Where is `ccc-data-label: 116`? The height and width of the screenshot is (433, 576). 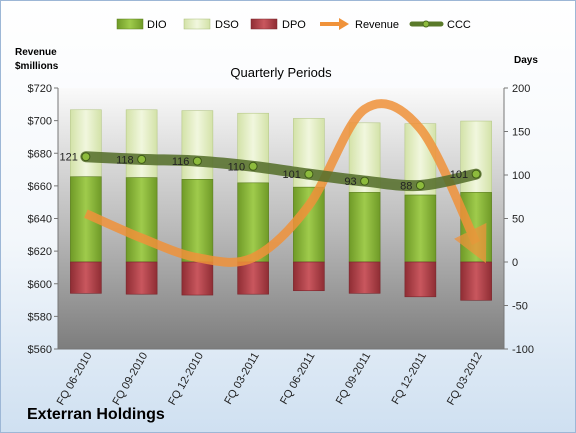 ccc-data-label: 116 is located at coordinates (181, 162).